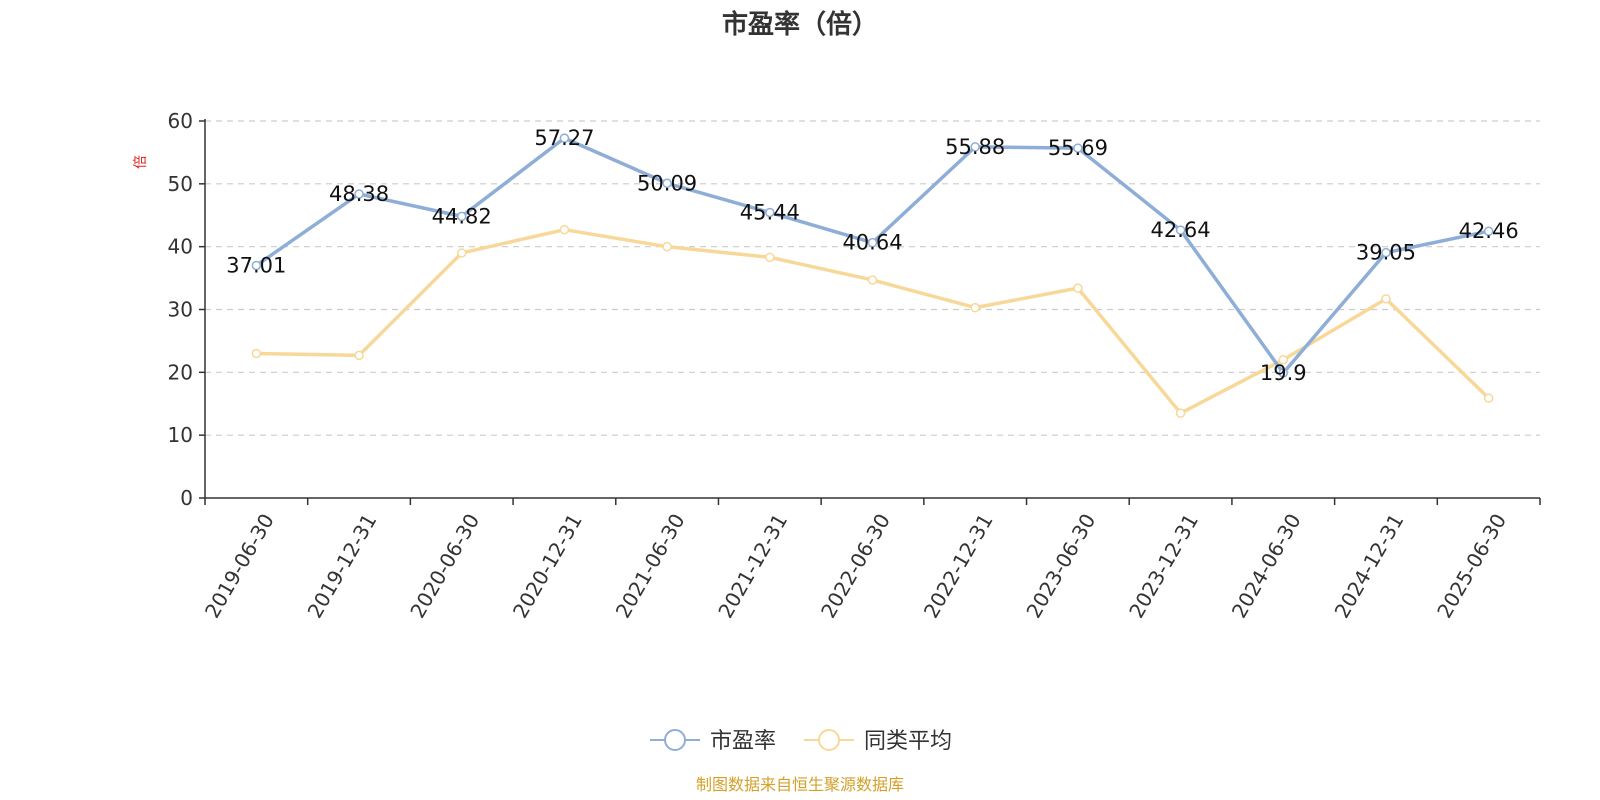 The height and width of the screenshot is (800, 1600). Describe the element at coordinates (180, 184) in the screenshot. I see `y-tick-label: 50` at that location.